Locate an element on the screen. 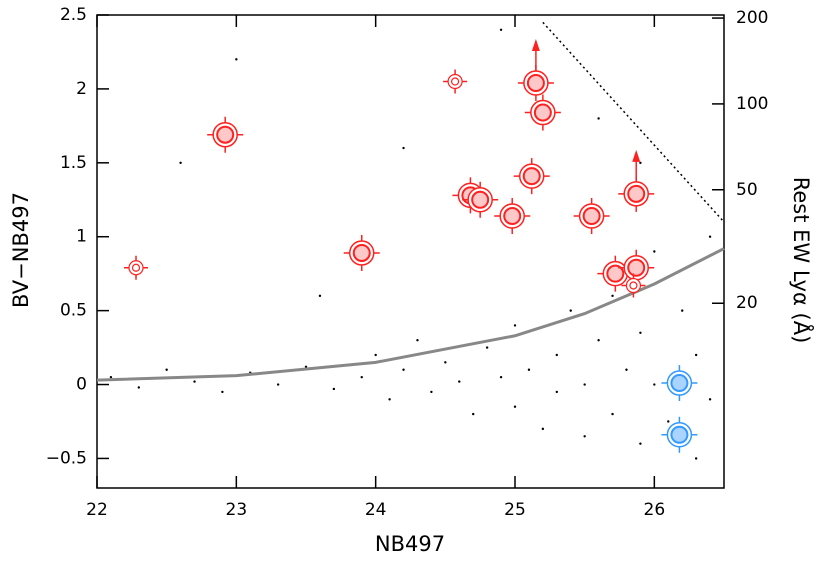  y2-tick-label: 100 is located at coordinates (752, 104).